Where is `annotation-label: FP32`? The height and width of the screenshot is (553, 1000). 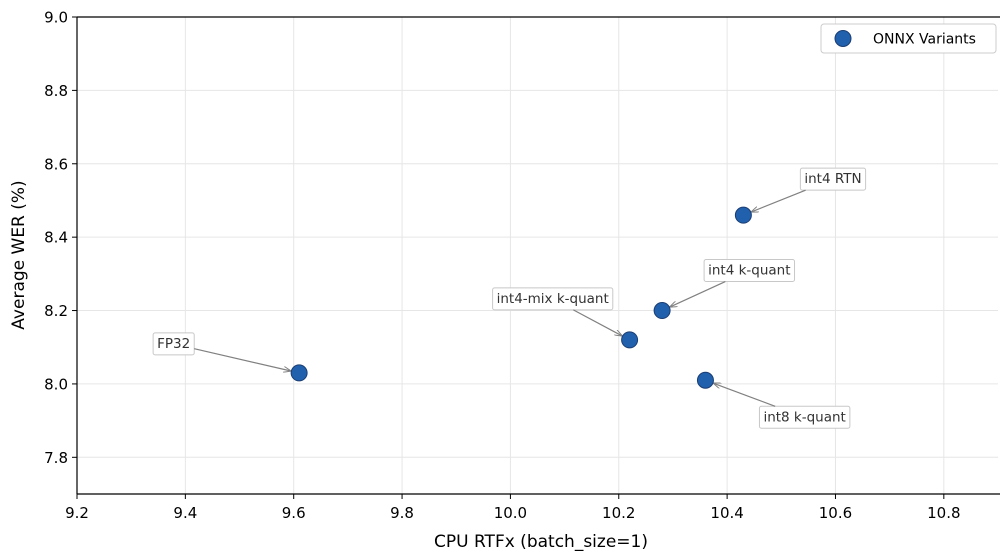
annotation-label: FP32 is located at coordinates (173, 344).